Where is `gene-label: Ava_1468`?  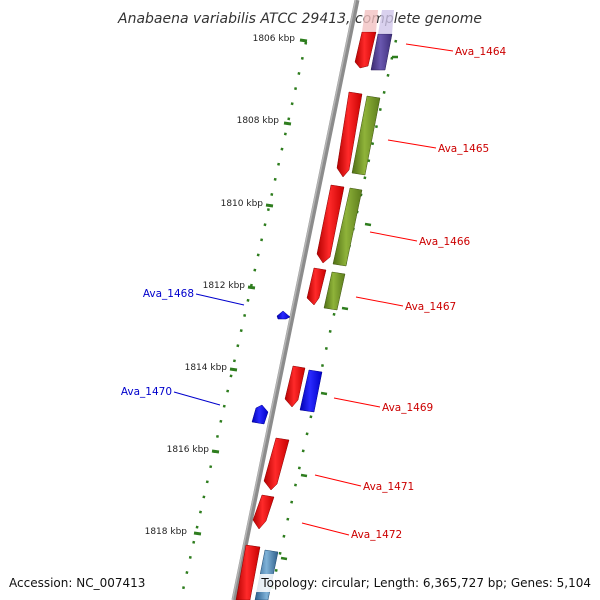 gene-label: Ava_1468 is located at coordinates (168, 294).